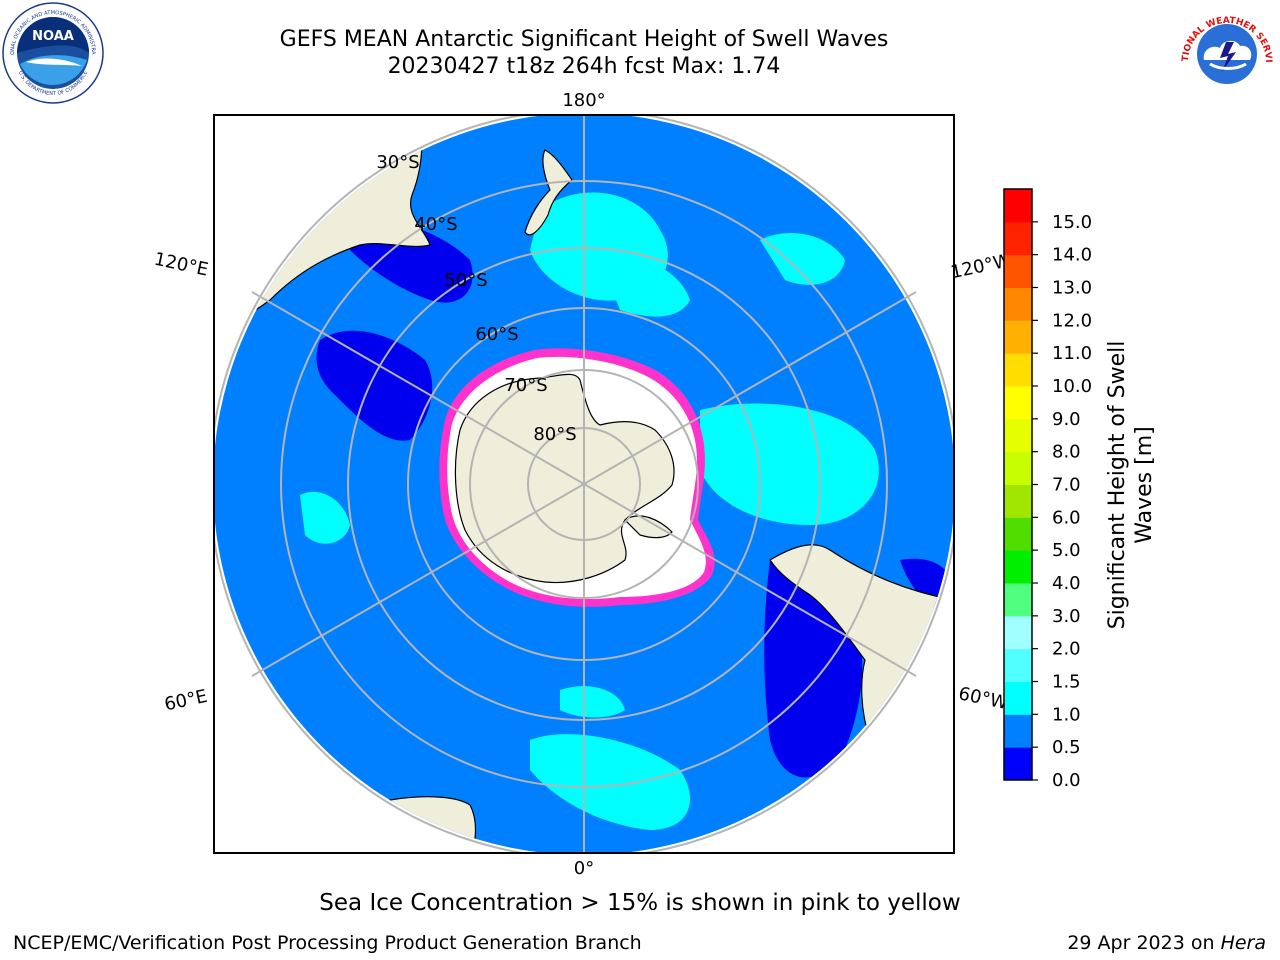 Image resolution: width=1280 pixels, height=960 pixels. I want to click on footer-date: 29 Apr 2023 on Hera, so click(1166, 943).